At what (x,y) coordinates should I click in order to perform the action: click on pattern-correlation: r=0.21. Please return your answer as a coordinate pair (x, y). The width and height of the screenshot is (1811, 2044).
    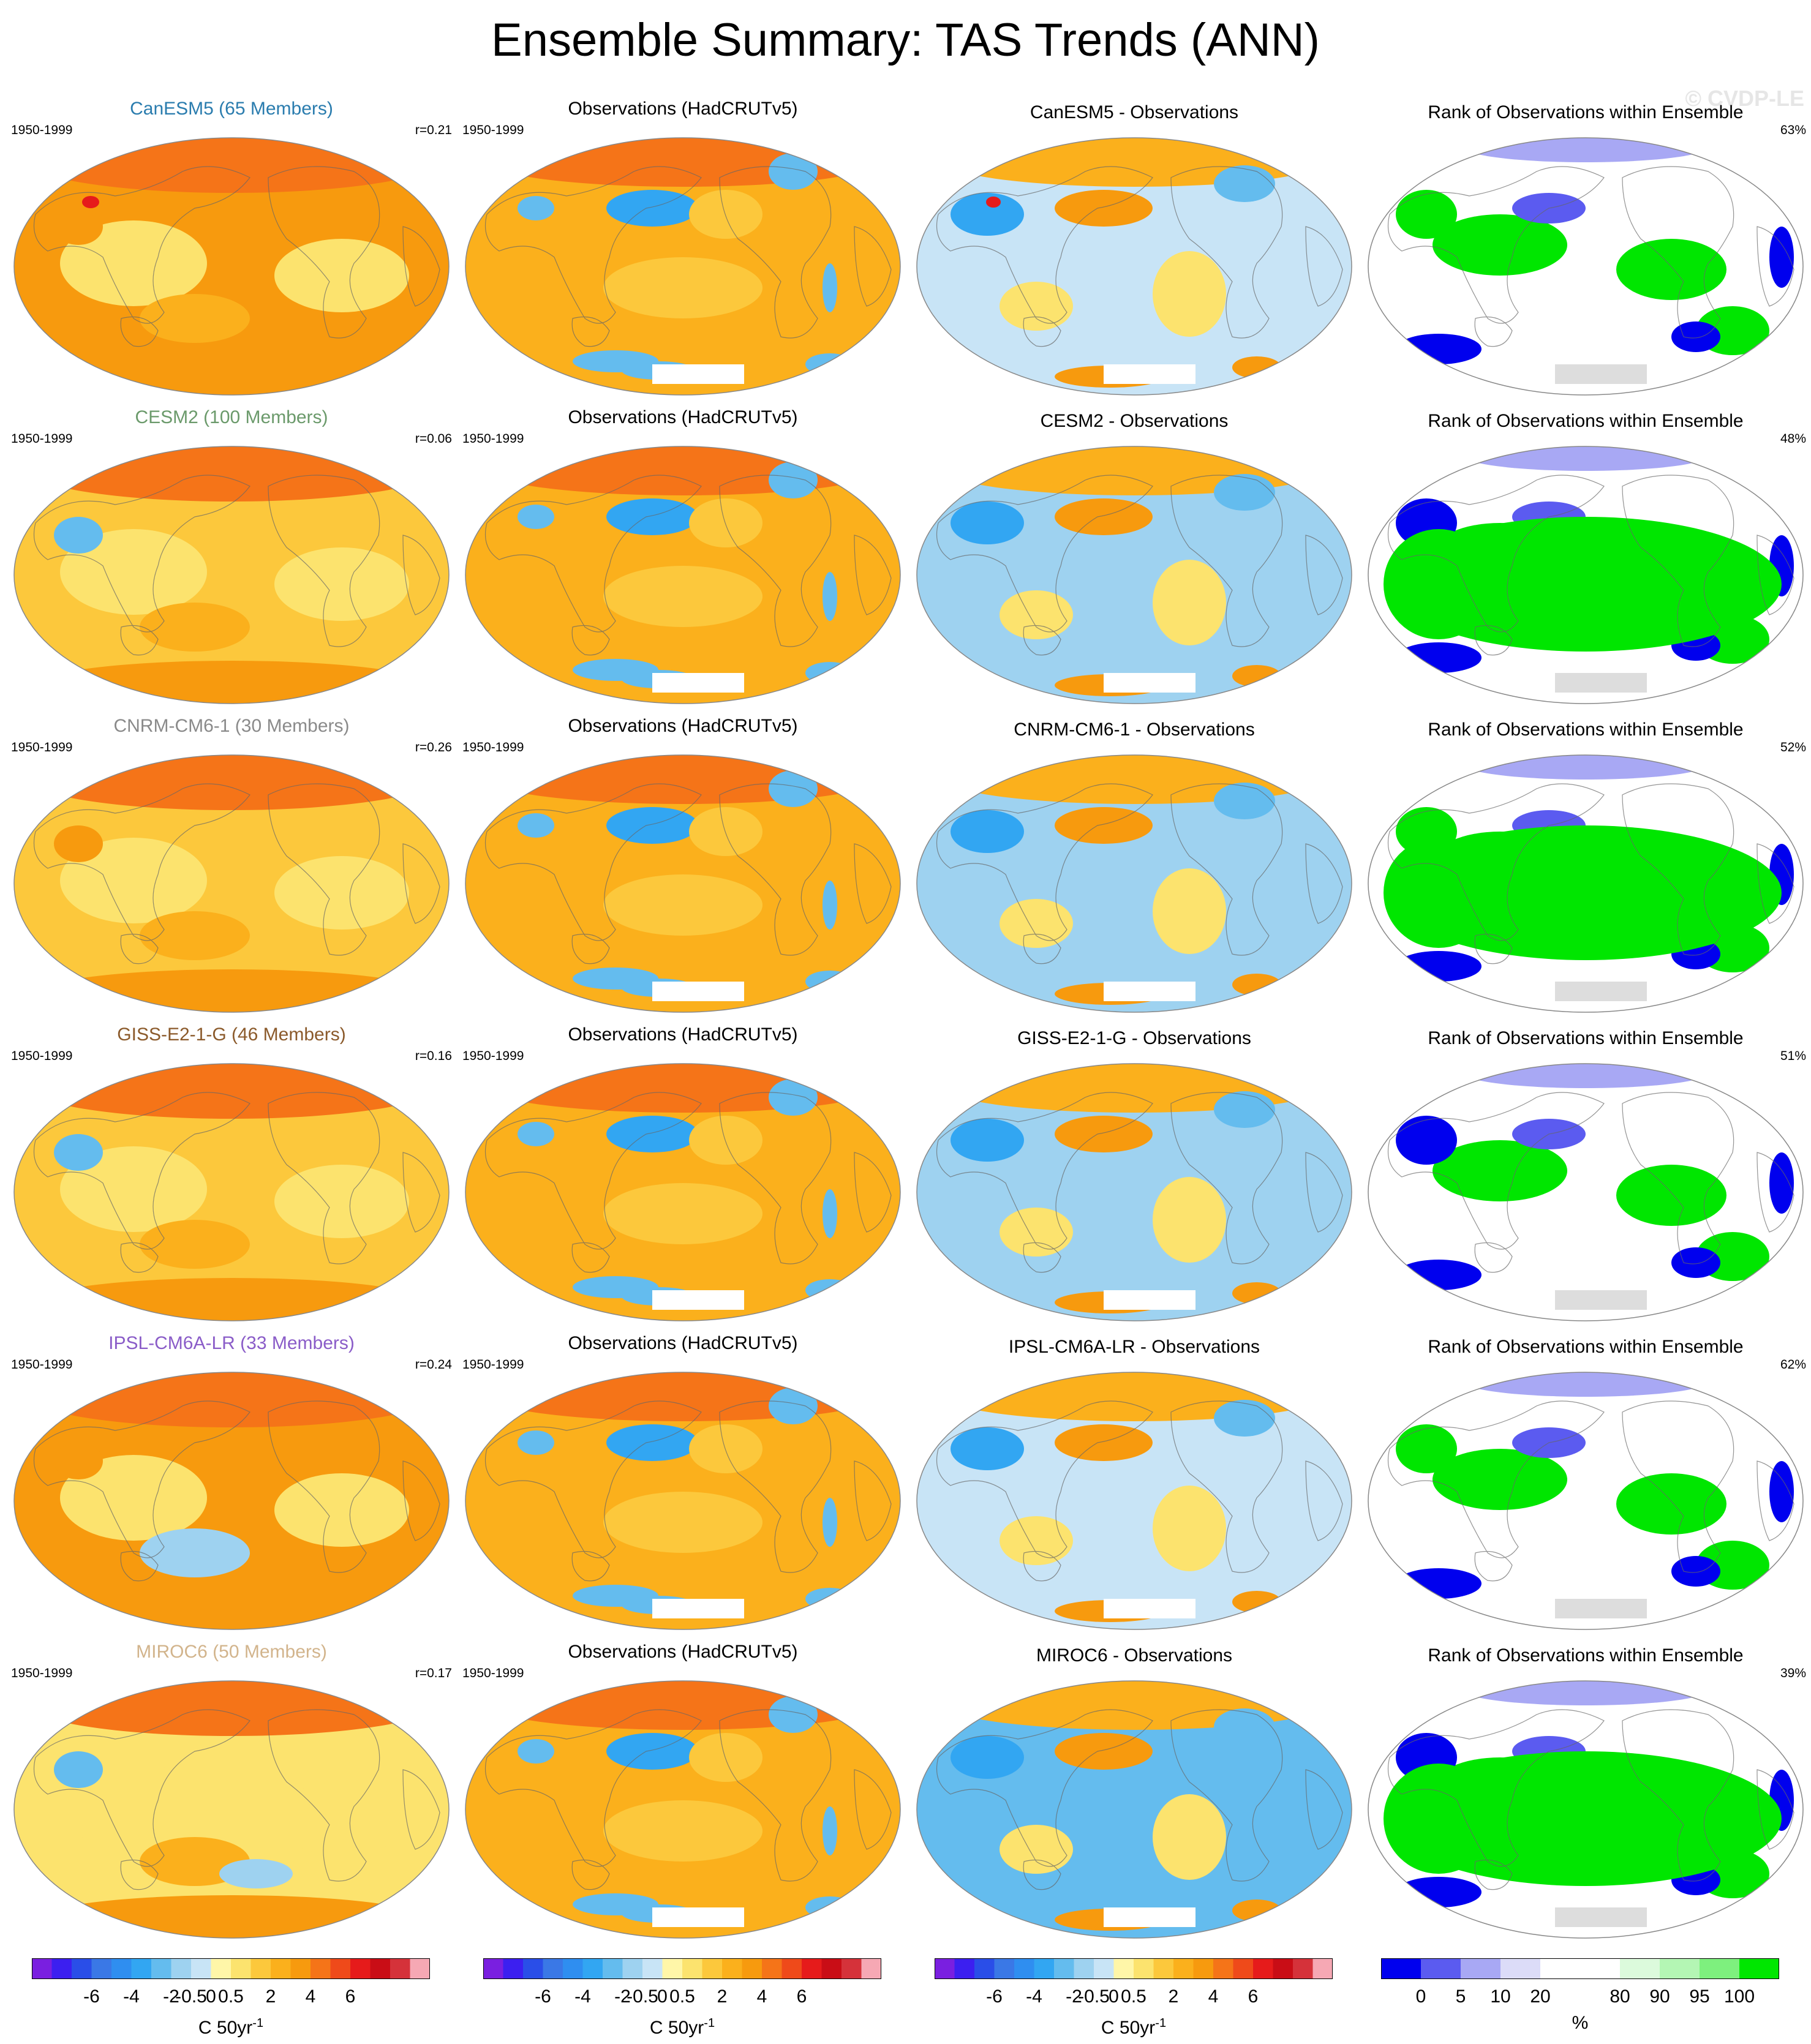
    Looking at the image, I should click on (433, 130).